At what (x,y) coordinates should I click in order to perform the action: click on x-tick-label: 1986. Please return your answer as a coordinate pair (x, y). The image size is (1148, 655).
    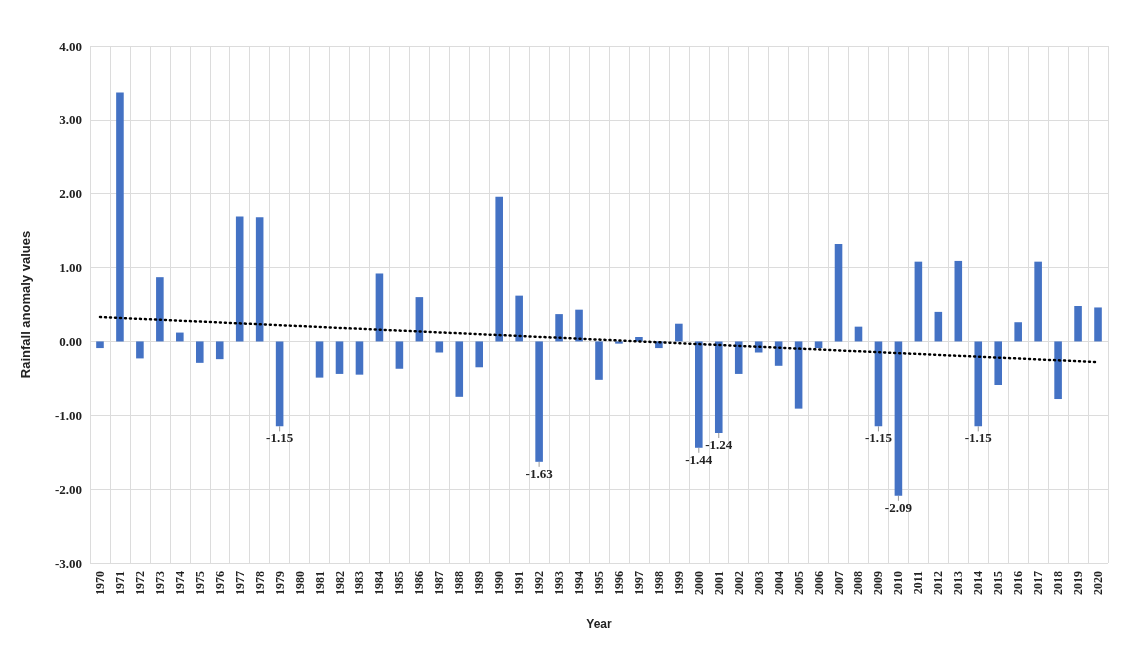
    Looking at the image, I should click on (419, 583).